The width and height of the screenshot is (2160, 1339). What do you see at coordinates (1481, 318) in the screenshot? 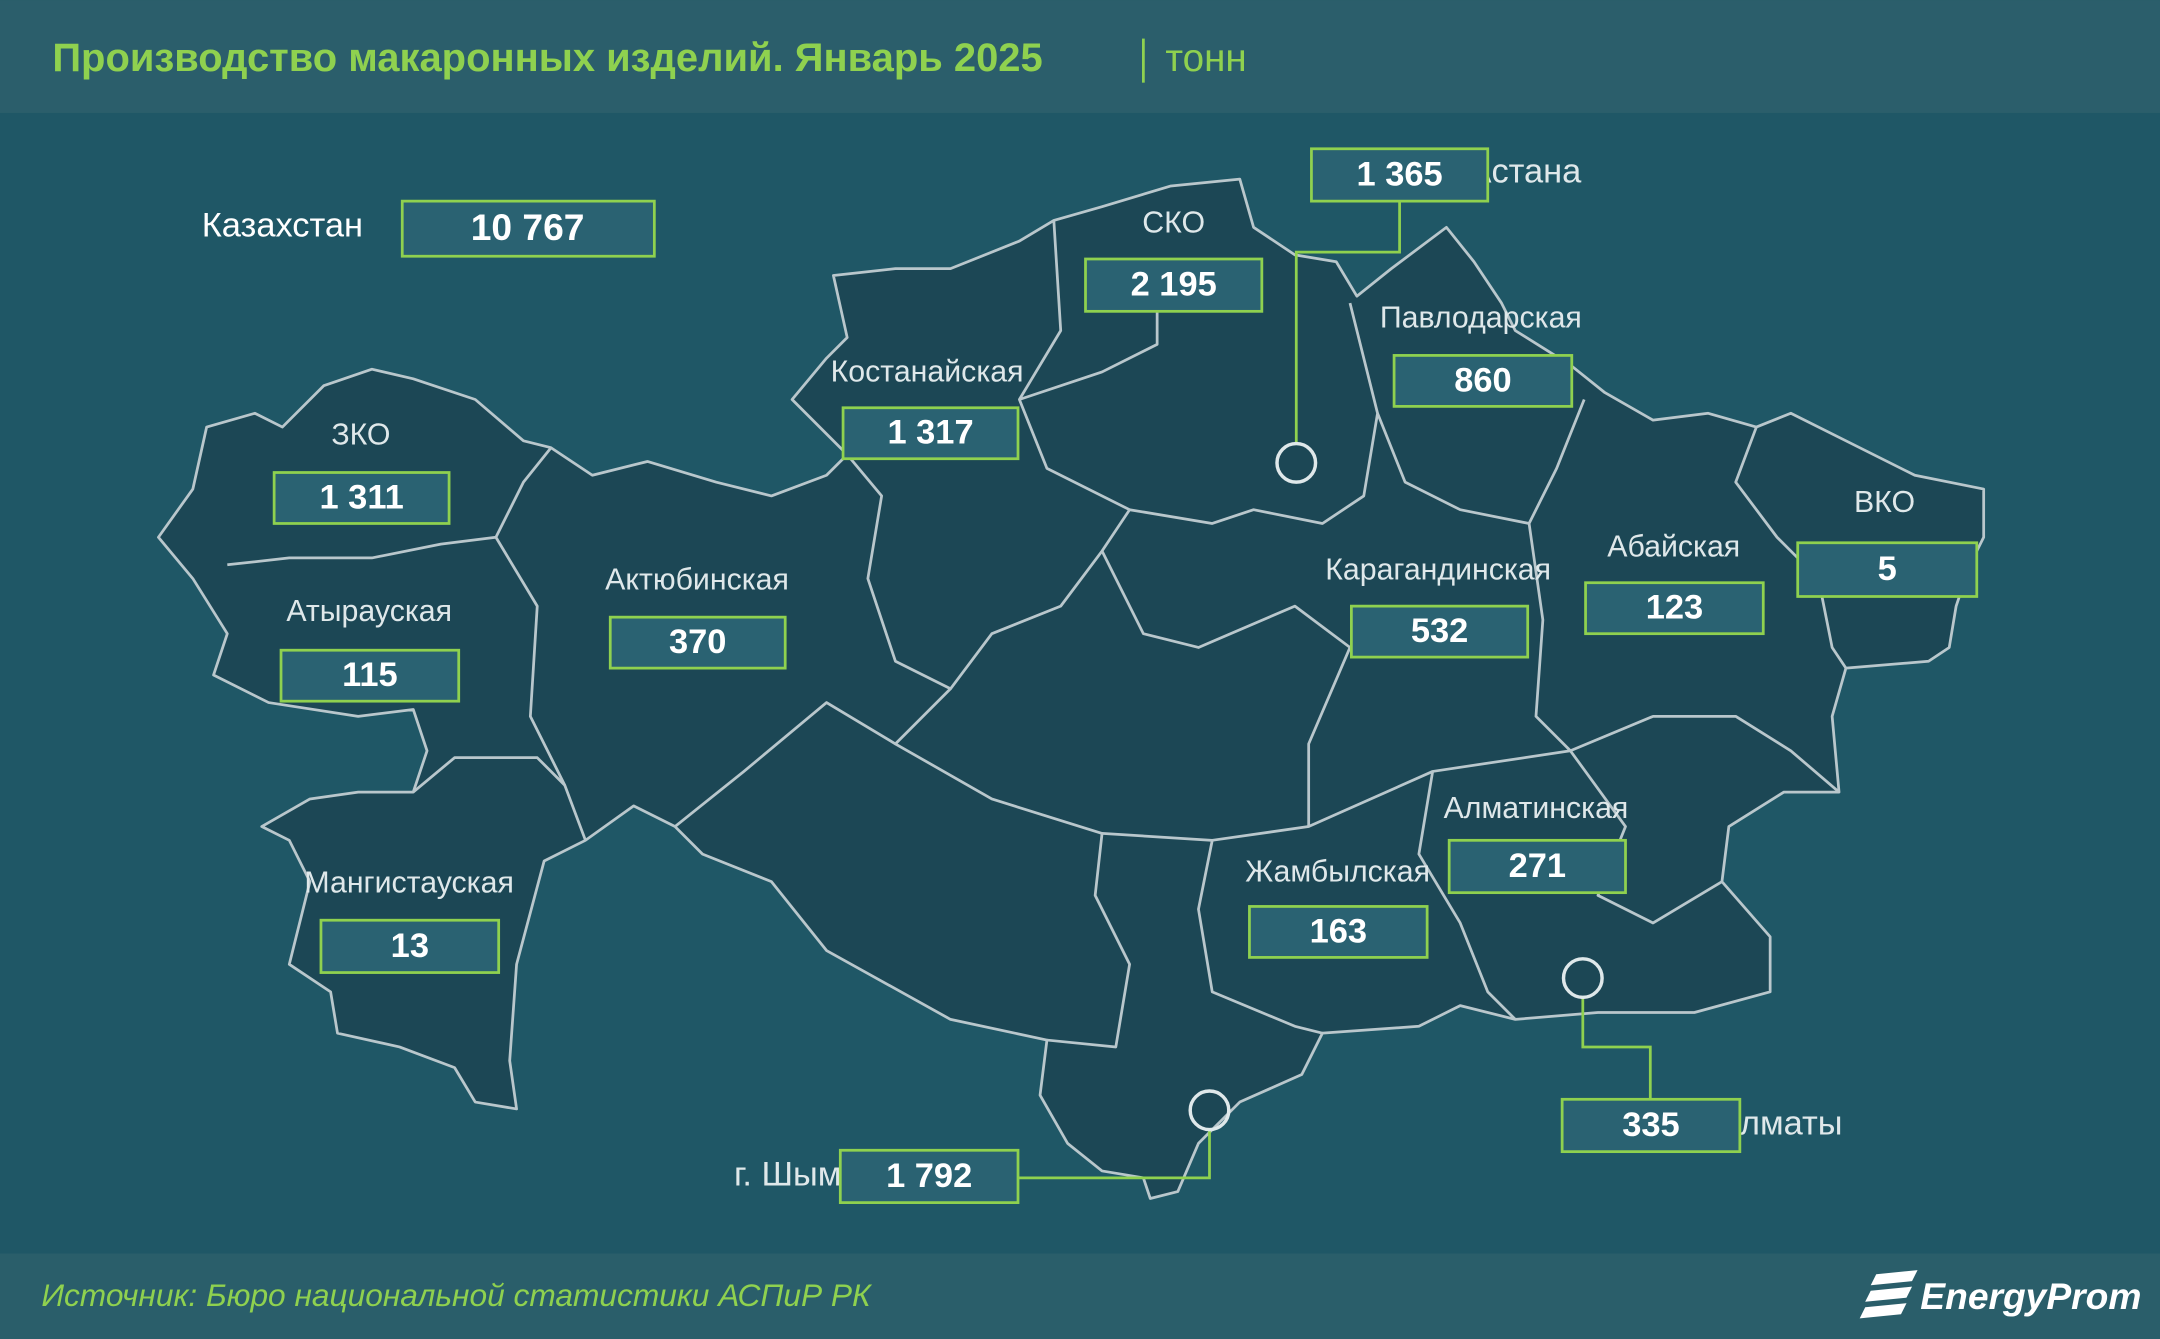
I see `region-label: Павлодарская` at bounding box center [1481, 318].